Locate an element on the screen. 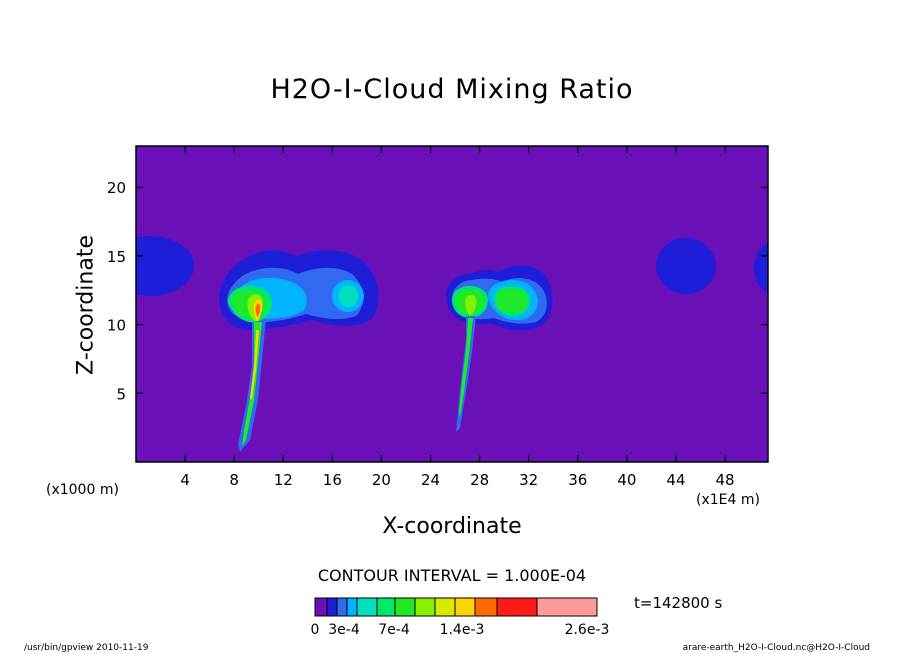  x-tick-label: 32 is located at coordinates (528, 480).